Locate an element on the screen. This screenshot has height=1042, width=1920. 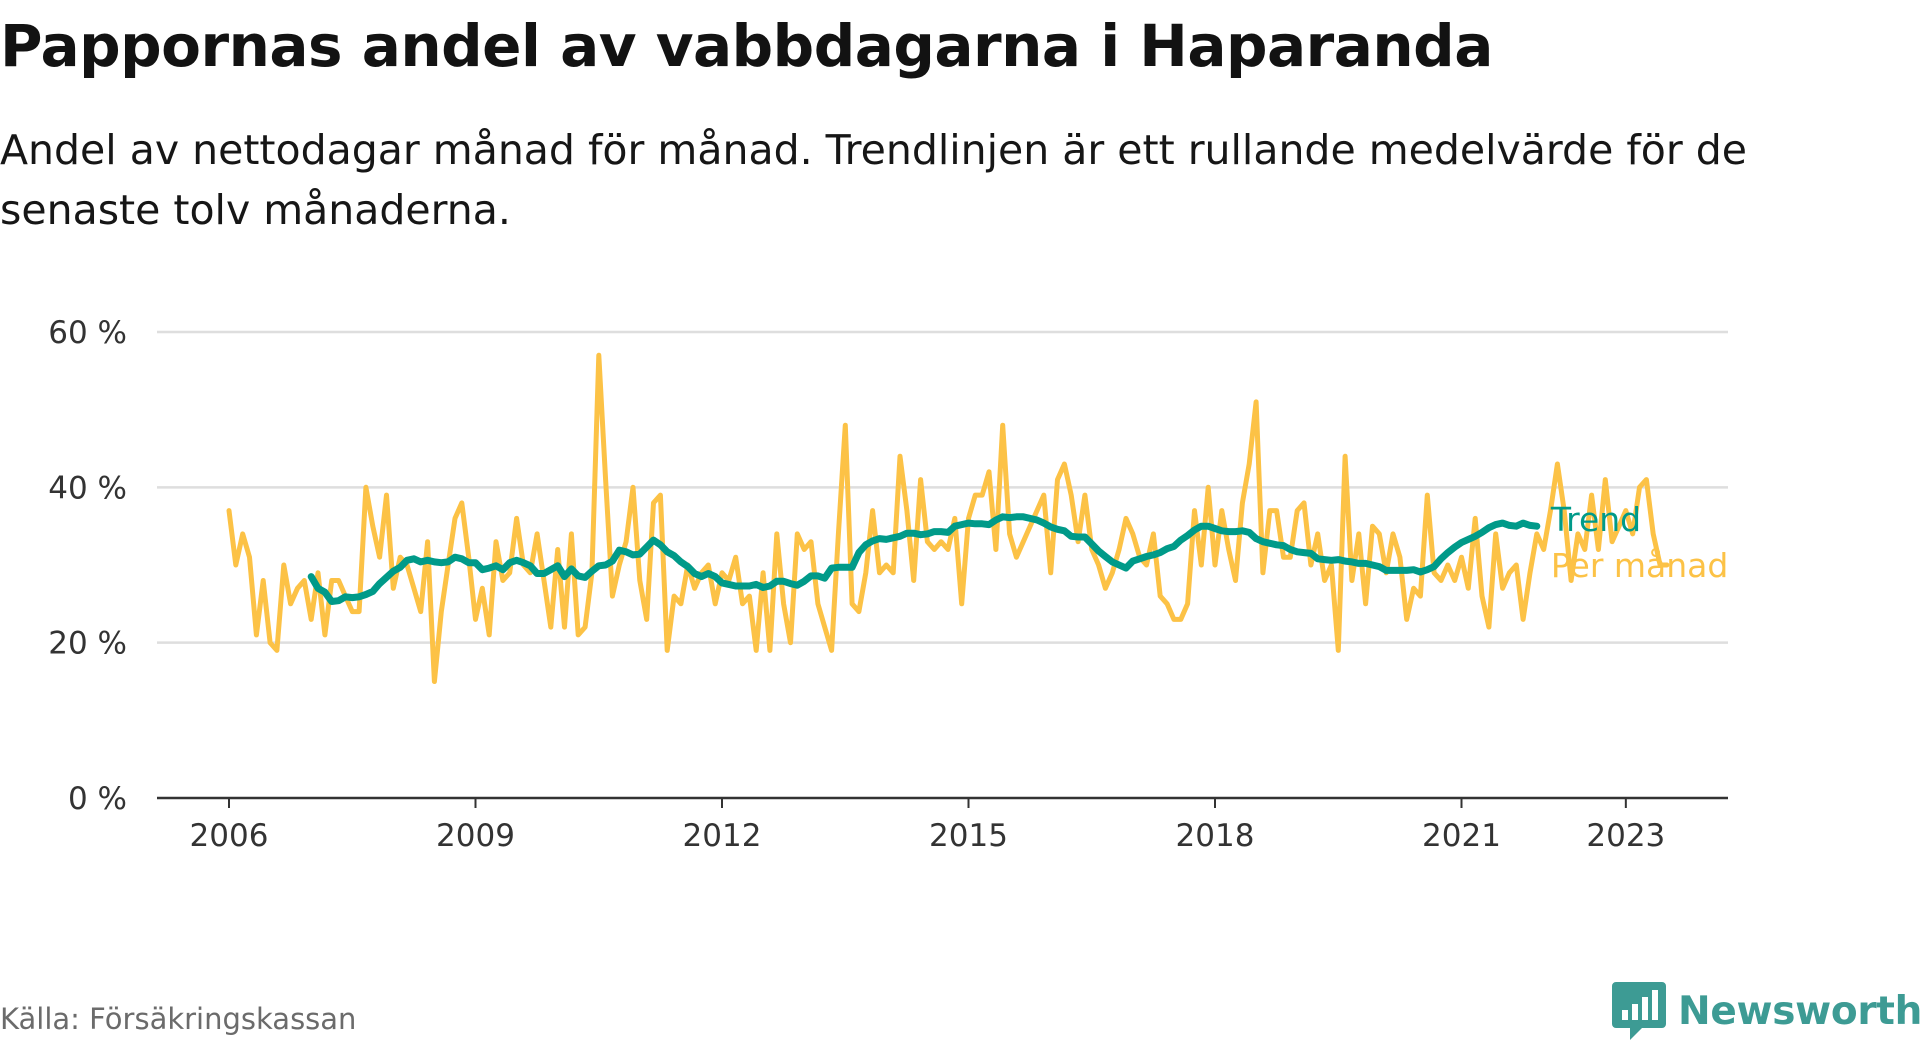
series-line-trend is located at coordinates (924, 559).